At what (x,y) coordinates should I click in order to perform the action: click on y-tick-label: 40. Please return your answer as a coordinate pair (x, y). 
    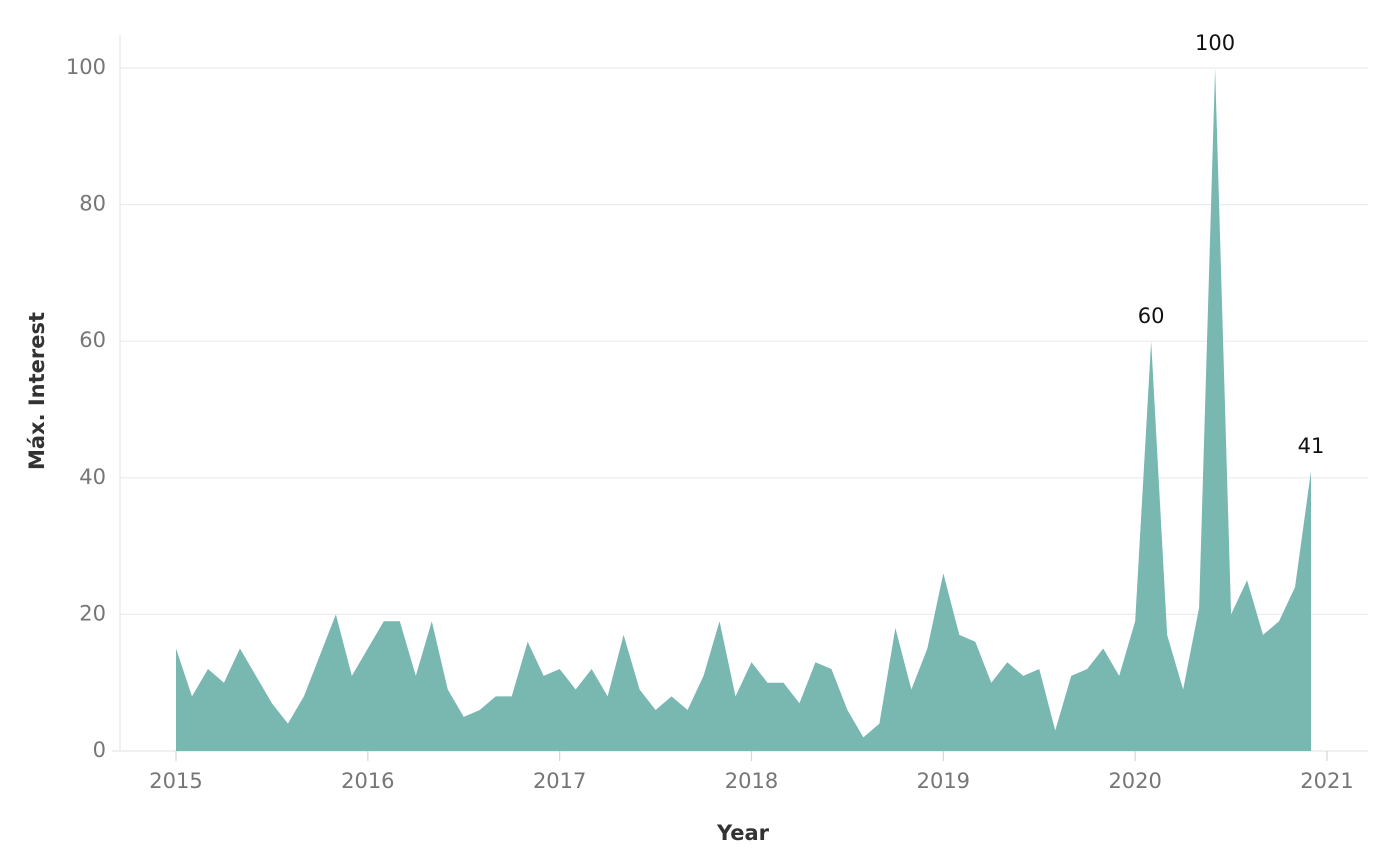
    Looking at the image, I should click on (92, 477).